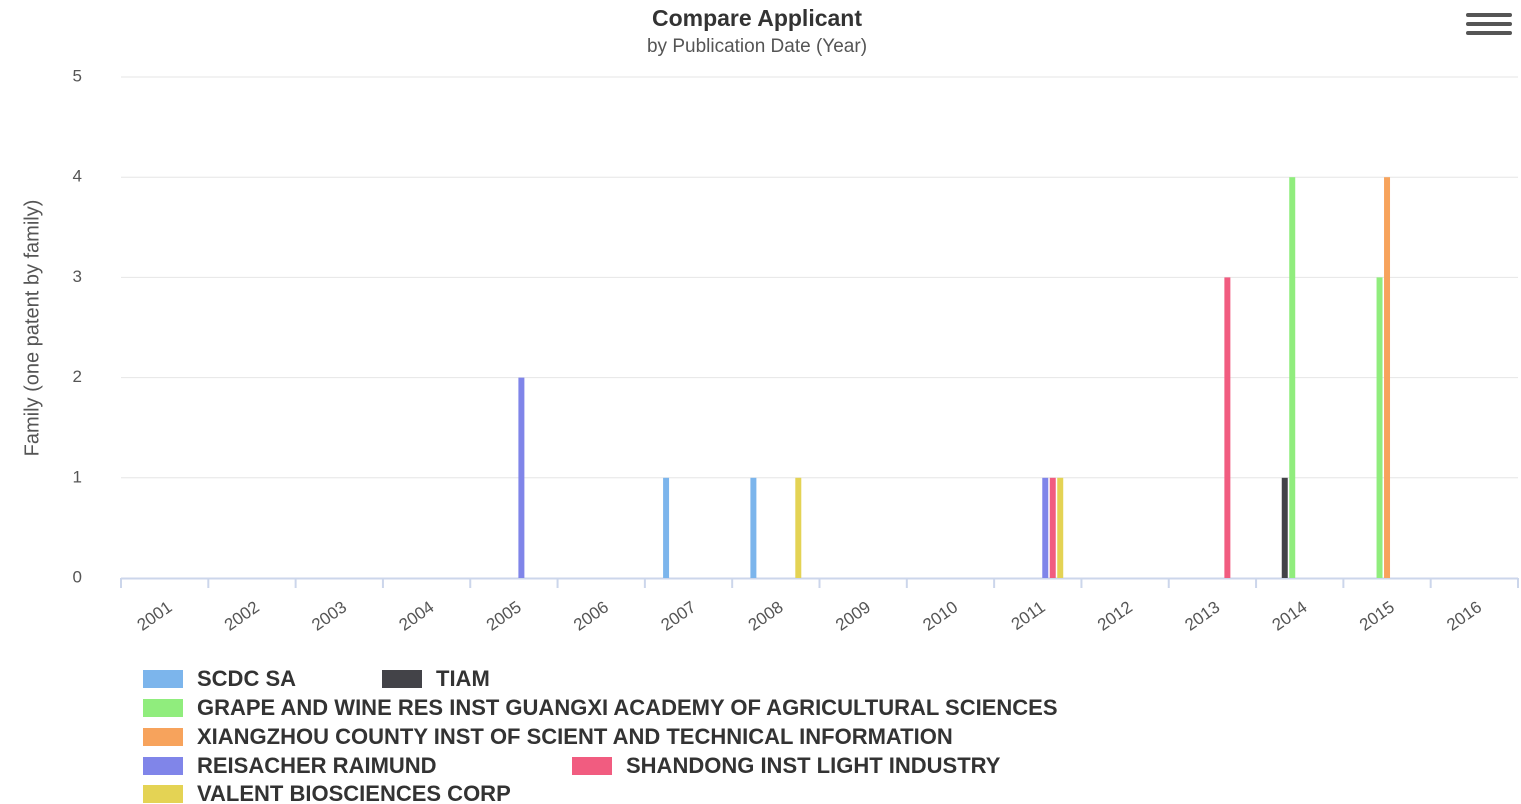 The image size is (1521, 804). Describe the element at coordinates (679, 615) in the screenshot. I see `x-tick-label: 2007` at that location.